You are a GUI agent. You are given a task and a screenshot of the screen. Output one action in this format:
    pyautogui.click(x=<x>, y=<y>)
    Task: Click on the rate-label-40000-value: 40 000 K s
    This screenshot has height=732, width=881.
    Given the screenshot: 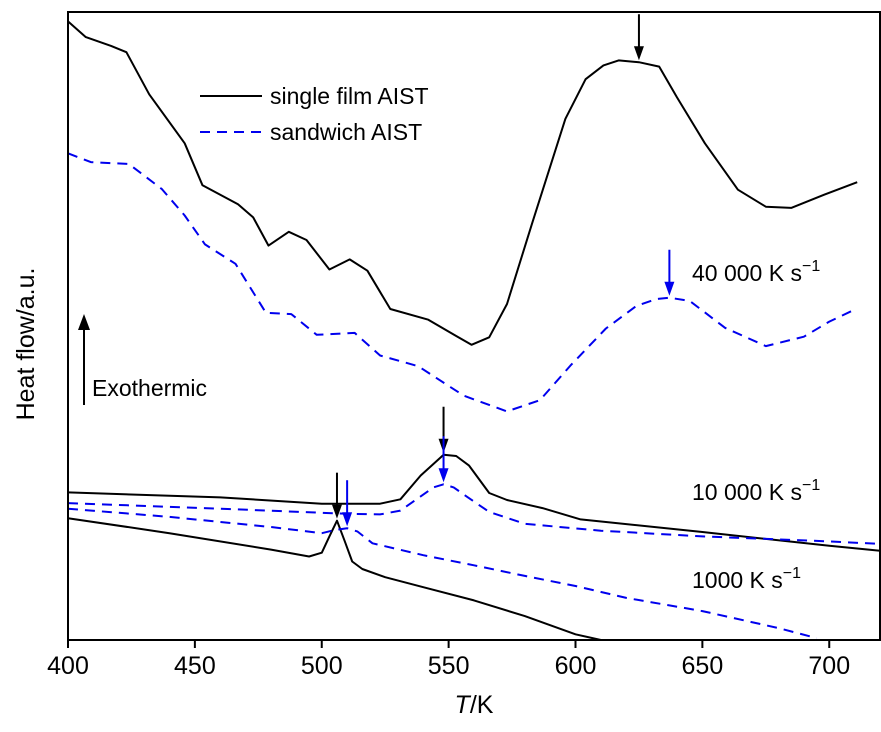 What is the action you would take?
    pyautogui.click(x=747, y=273)
    